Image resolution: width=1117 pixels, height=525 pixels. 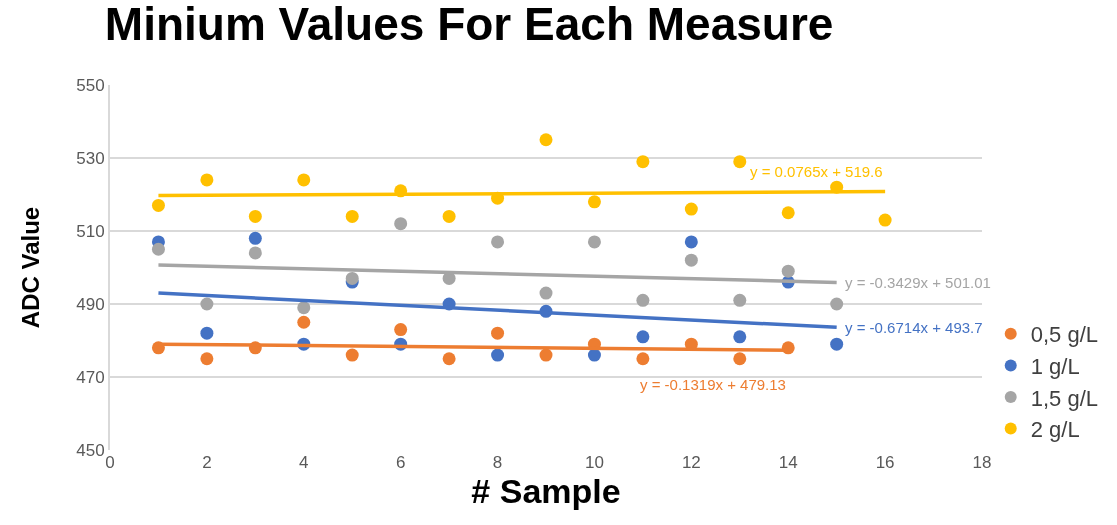 I want to click on legend-label: 0,5 g/L, so click(x=1064, y=335).